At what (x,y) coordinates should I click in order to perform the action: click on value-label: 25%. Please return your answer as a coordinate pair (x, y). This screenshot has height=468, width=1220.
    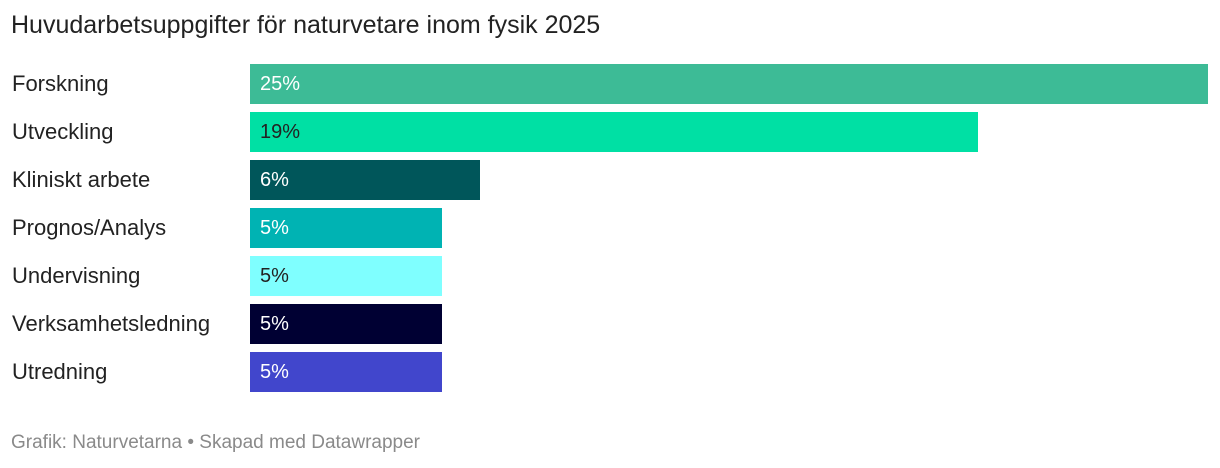
    Looking at the image, I should click on (280, 84).